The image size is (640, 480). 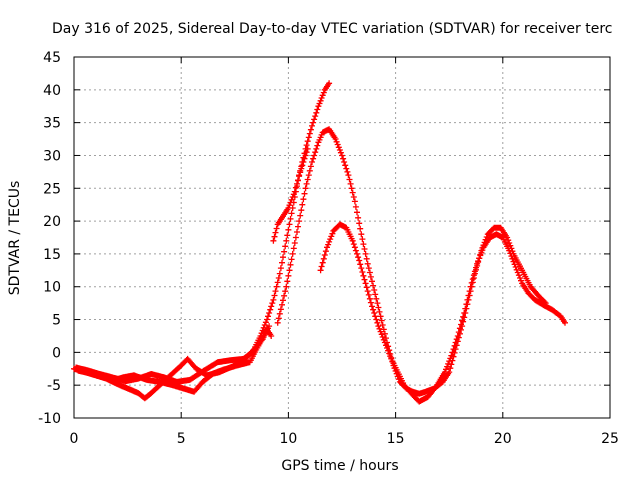 What do you see at coordinates (52, 189) in the screenshot?
I see `y-tick-label: 25` at bounding box center [52, 189].